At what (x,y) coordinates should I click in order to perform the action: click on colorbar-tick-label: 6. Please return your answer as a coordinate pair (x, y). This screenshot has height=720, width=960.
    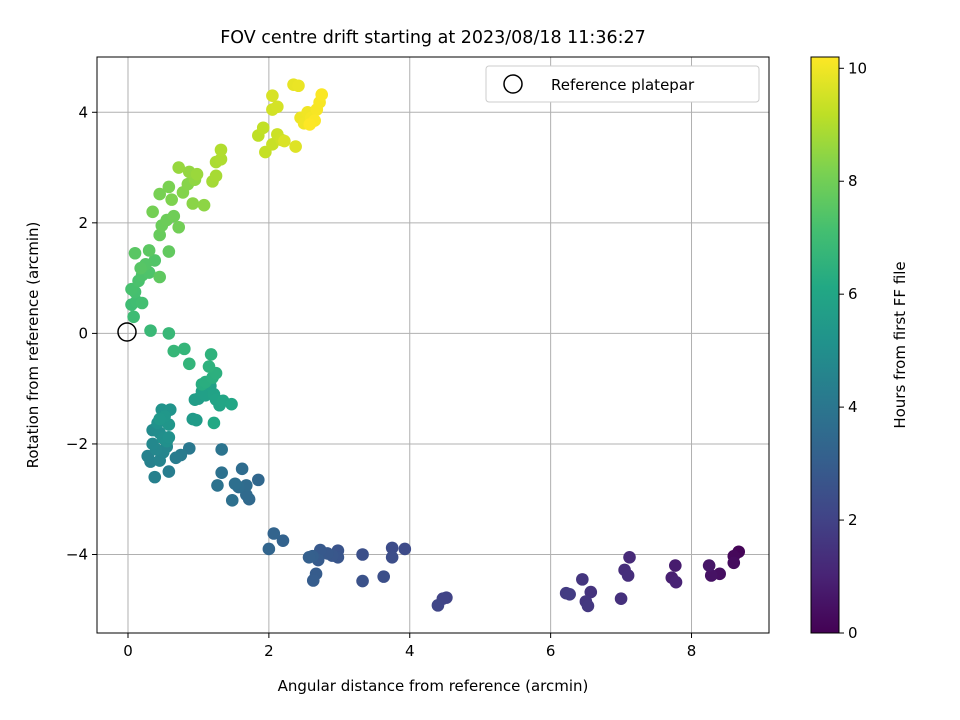
    Looking at the image, I should click on (853, 294).